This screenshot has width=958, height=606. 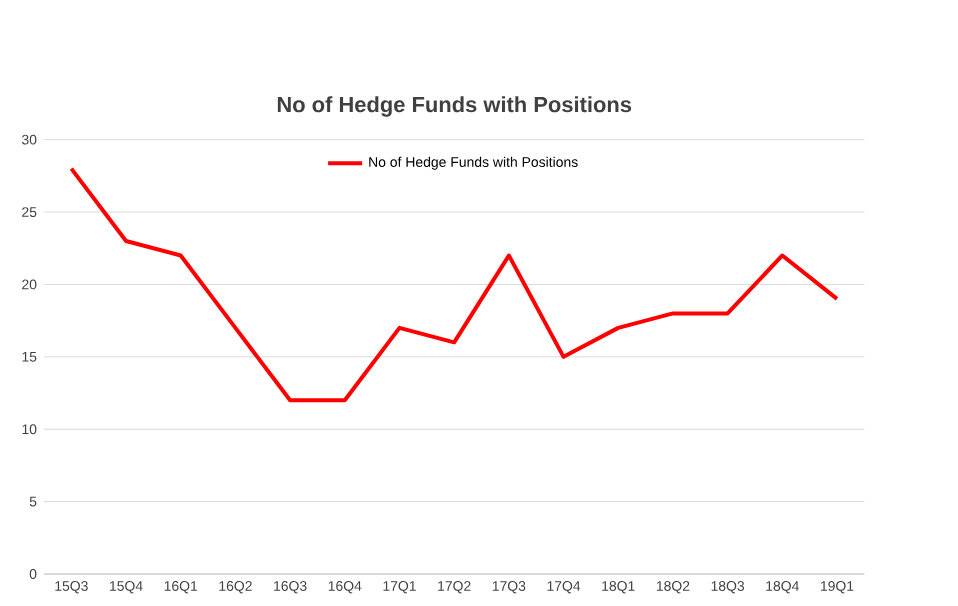 What do you see at coordinates (454, 106) in the screenshot?
I see `chart-title: No of Hedge Funds with Positions` at bounding box center [454, 106].